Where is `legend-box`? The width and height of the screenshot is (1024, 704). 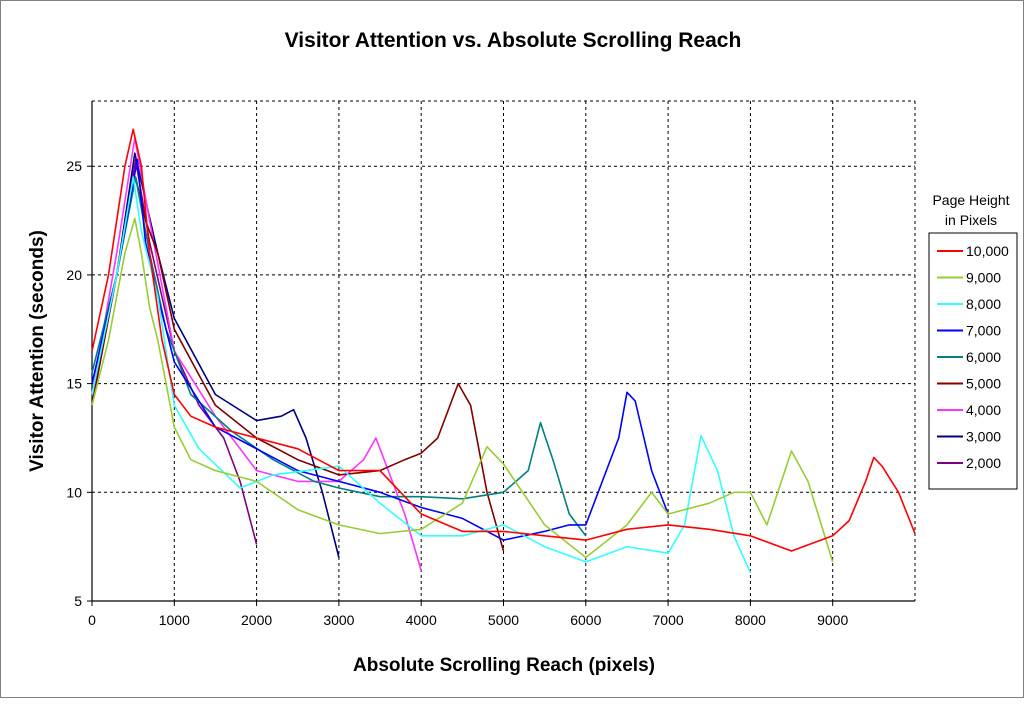
legend-box is located at coordinates (973, 361).